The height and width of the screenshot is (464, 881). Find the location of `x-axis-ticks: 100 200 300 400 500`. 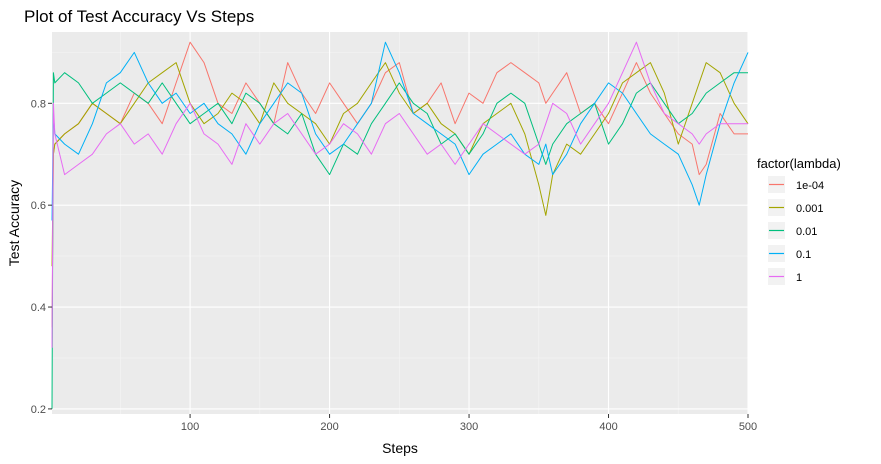

x-axis-ticks: 100 200 300 400 500 is located at coordinates (469, 423).